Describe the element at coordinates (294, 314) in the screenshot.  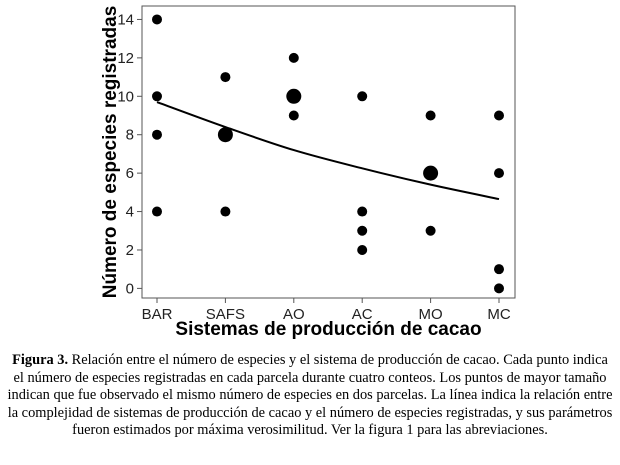
I see `x-tick-label: AO` at that location.